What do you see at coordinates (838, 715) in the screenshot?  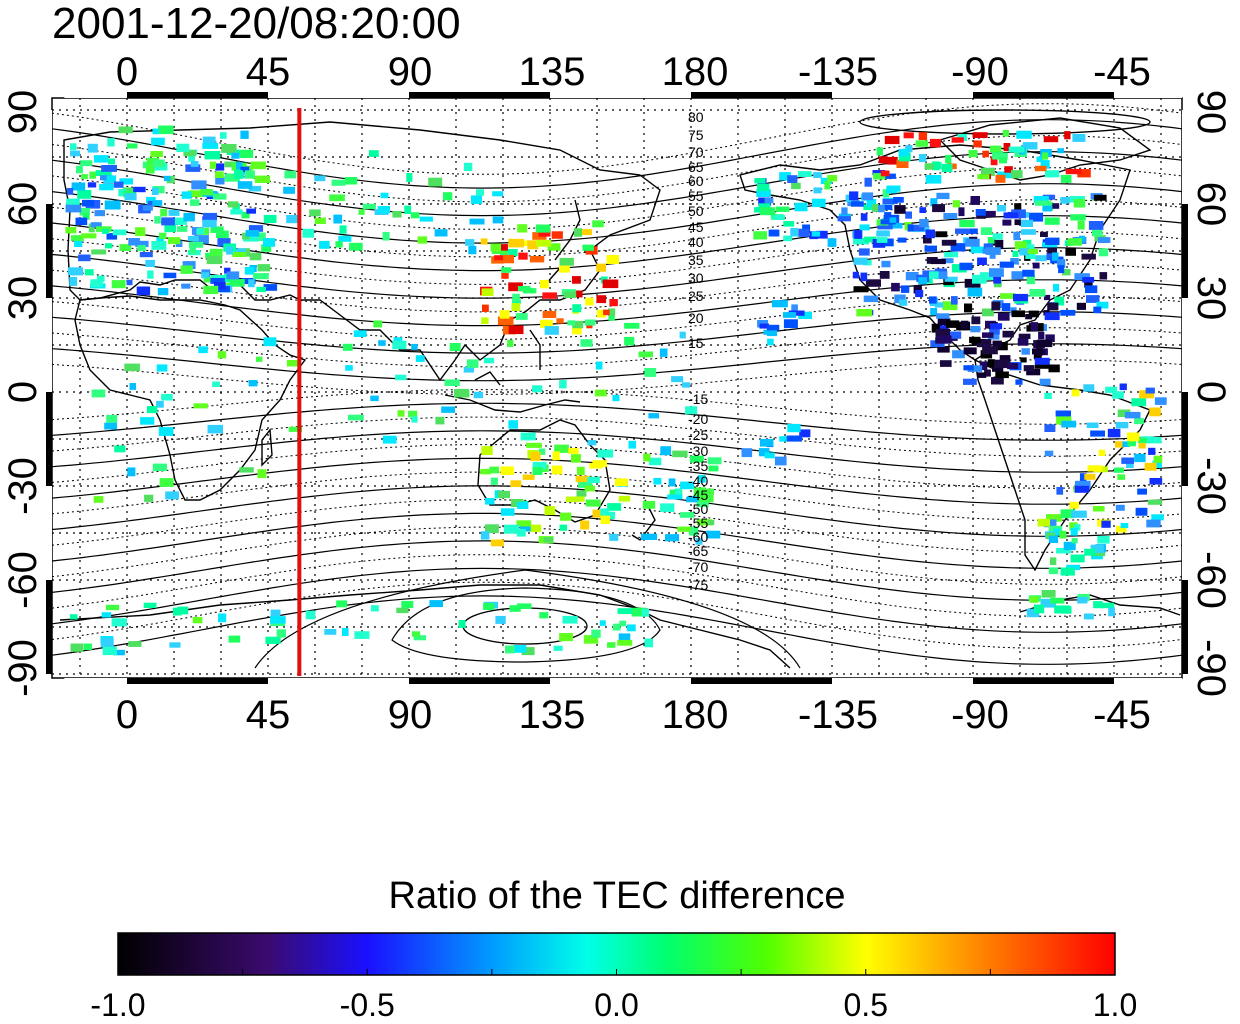 I see `lon-tick-label-bottom: -135` at bounding box center [838, 715].